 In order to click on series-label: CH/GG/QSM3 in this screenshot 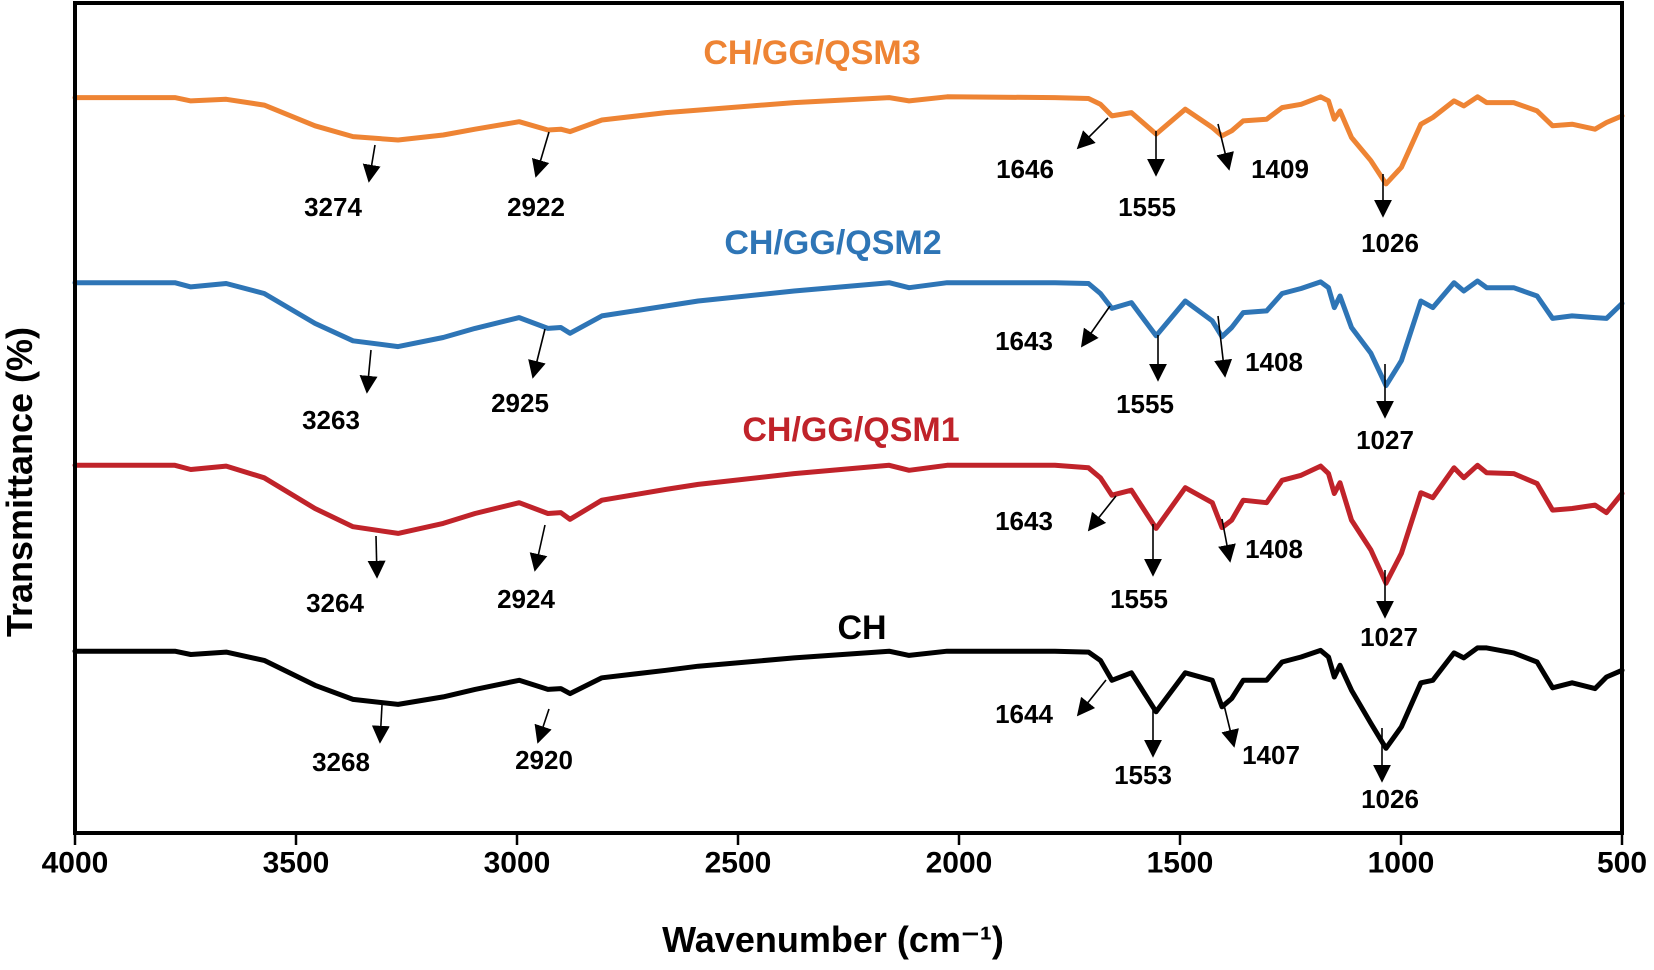, I will do `click(811, 53)`.